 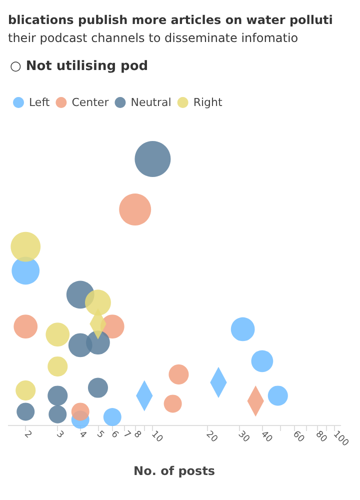 I want to click on chart-subtitle: their podcast channels to disseminate infomatio, so click(x=153, y=38).